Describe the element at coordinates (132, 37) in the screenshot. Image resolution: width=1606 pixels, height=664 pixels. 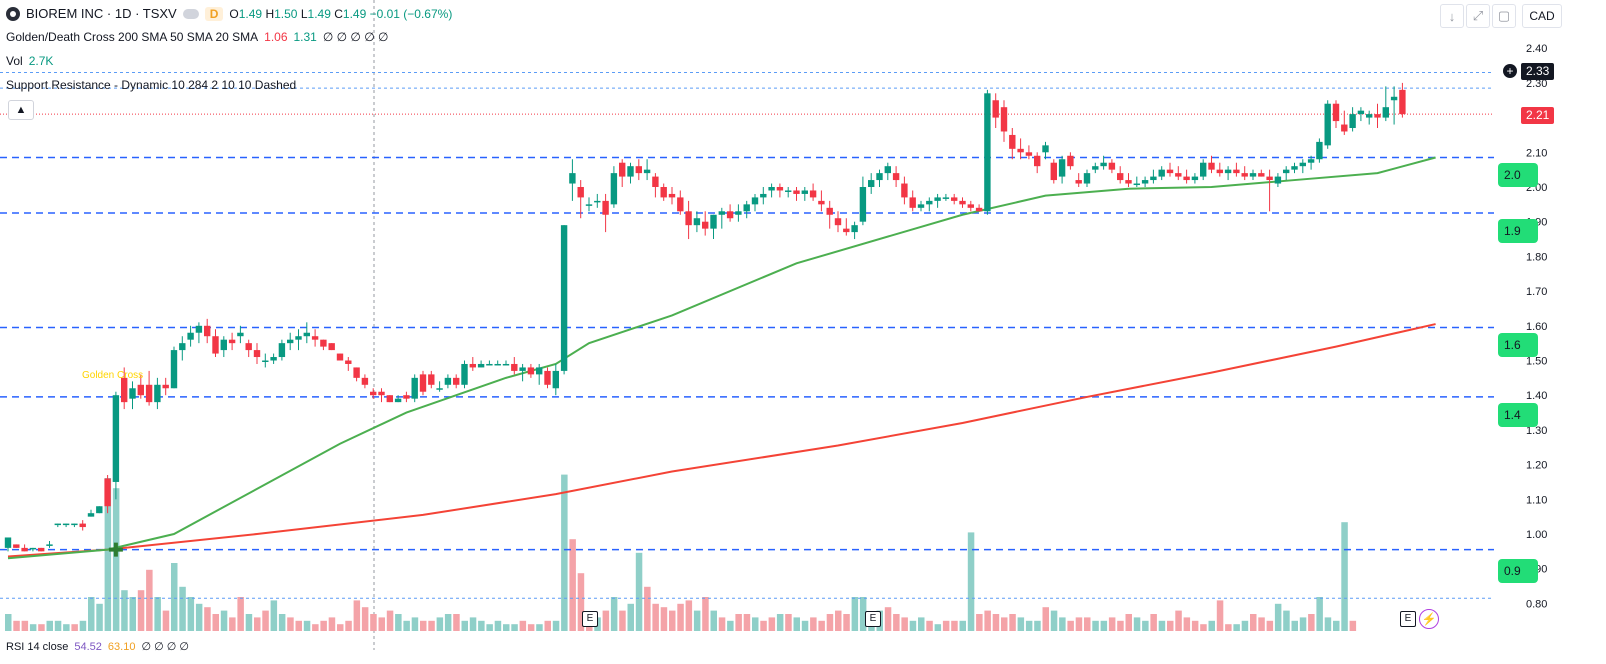
I see `golden-cross-label: Golden/Death Cross 200 SMA 50 SMA 20 SMA` at that location.